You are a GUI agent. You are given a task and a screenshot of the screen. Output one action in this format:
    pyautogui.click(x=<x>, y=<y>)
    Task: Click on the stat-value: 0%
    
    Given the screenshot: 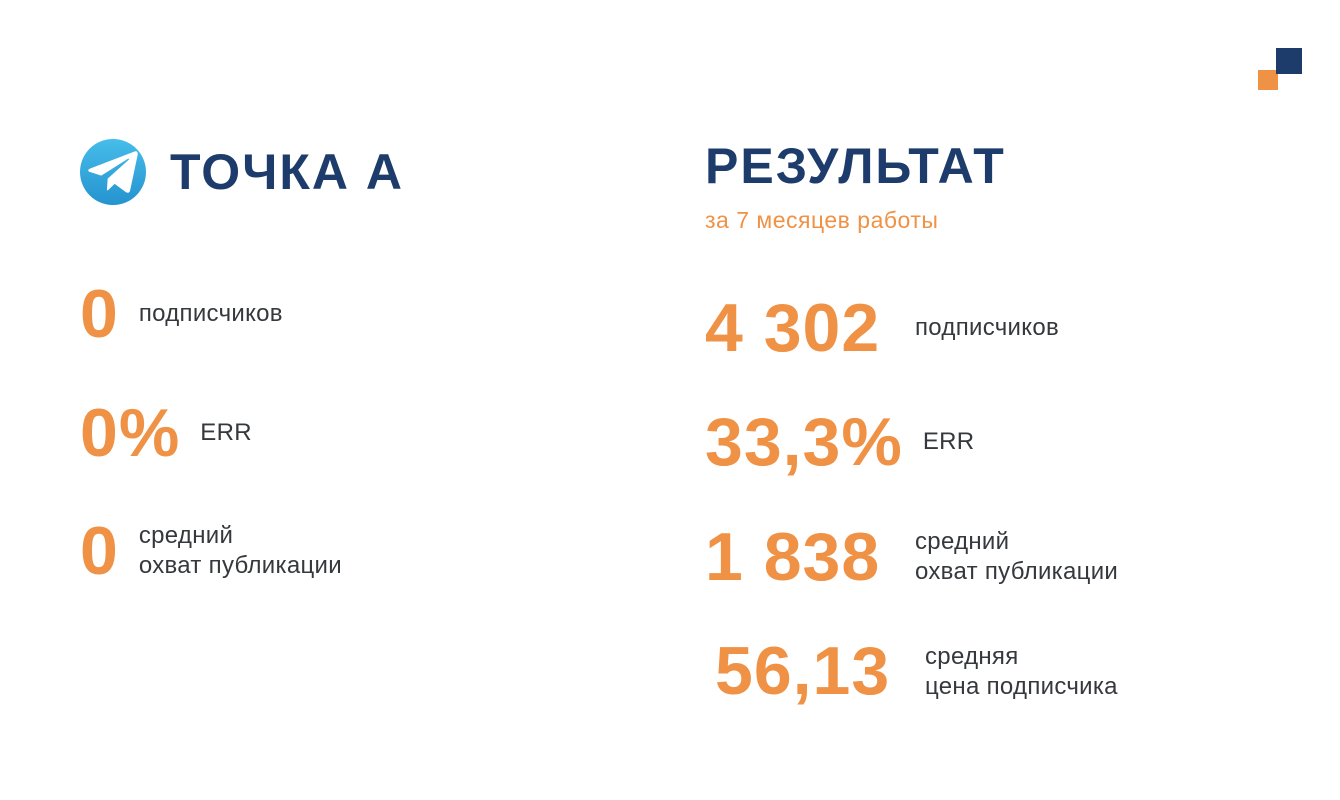 What is the action you would take?
    pyautogui.click(x=130, y=432)
    